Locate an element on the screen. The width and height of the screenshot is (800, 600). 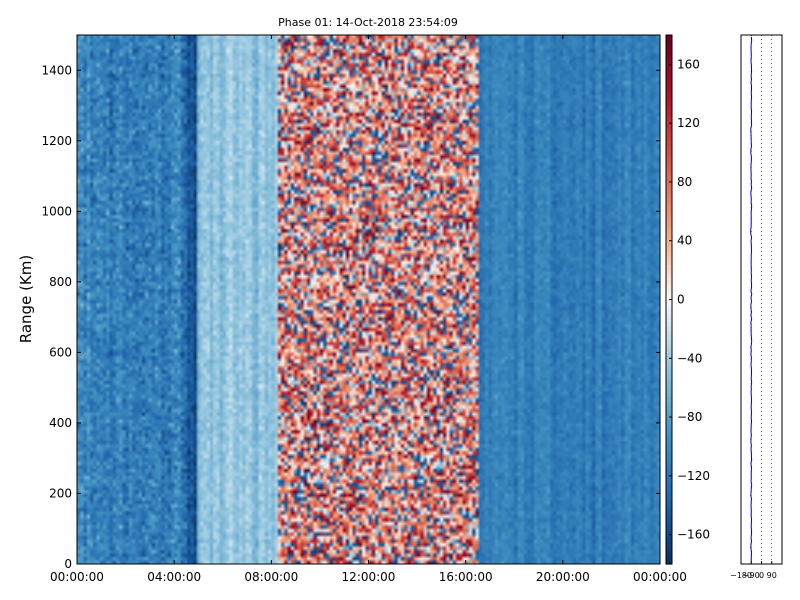
colorbar-tick-label: −120 is located at coordinates (693, 476).